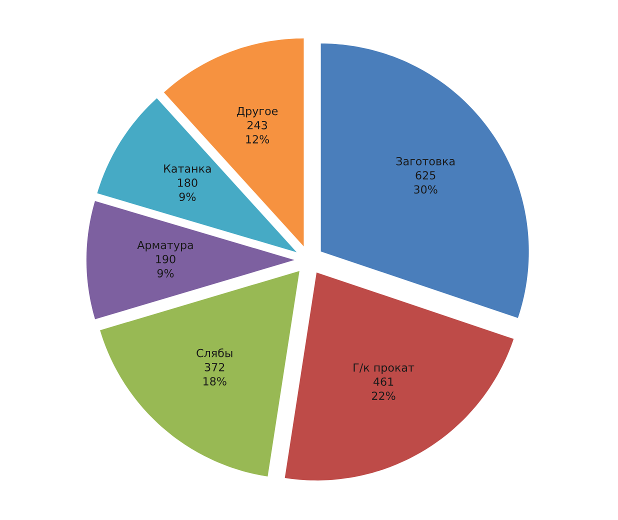 Image resolution: width=618 pixels, height=520 pixels. What do you see at coordinates (425, 161) in the screenshot?
I see `slice-label: Заготовка` at bounding box center [425, 161].